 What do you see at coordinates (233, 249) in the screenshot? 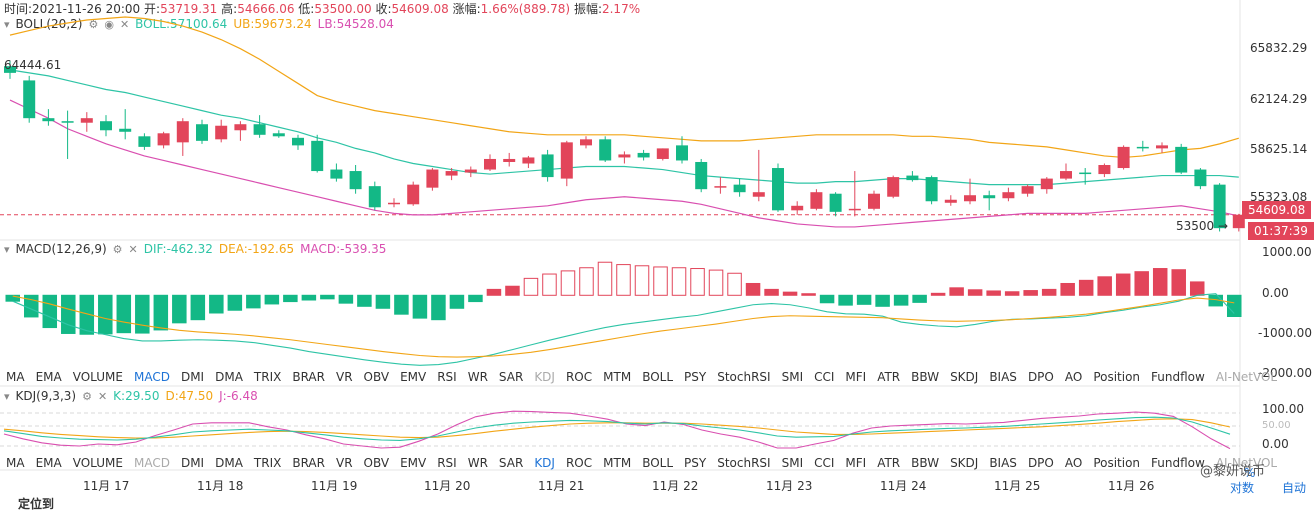
I see `macd-dea-label: DEA:` at bounding box center [233, 249].